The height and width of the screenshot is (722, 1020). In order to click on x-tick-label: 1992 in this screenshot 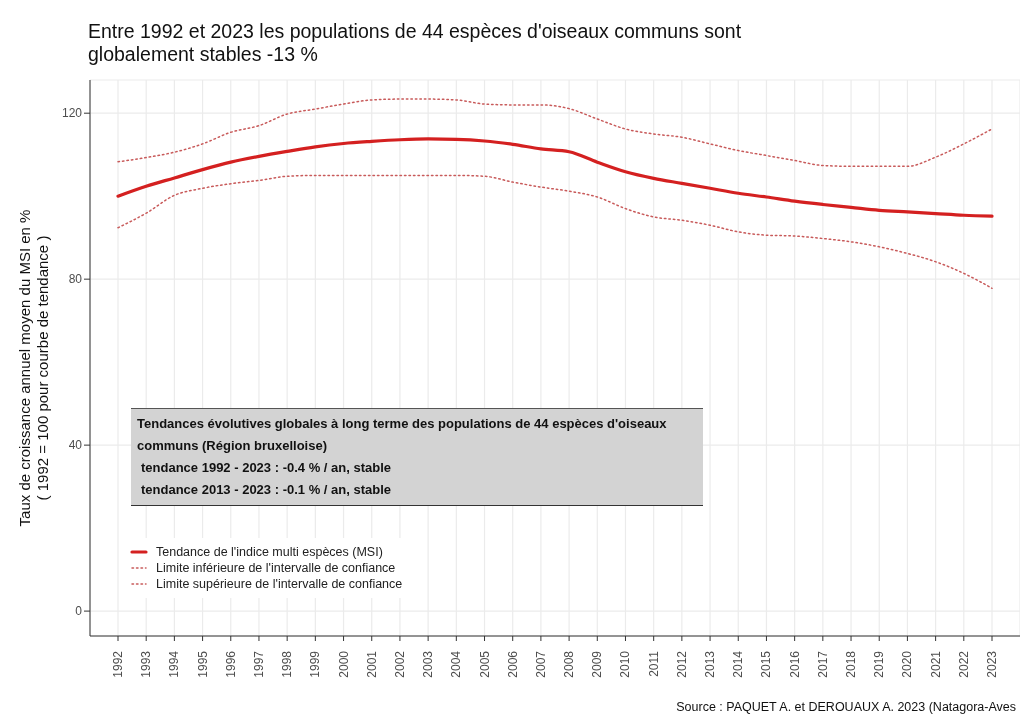, I will do `click(118, 664)`.